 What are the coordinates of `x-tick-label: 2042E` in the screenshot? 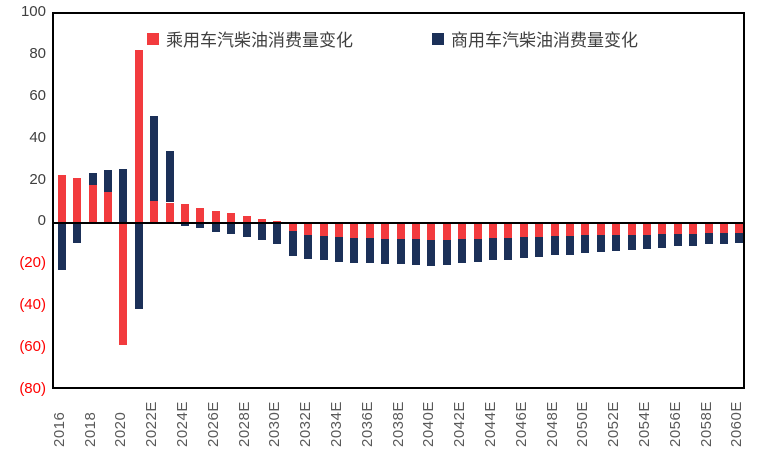 It's located at (460, 424).